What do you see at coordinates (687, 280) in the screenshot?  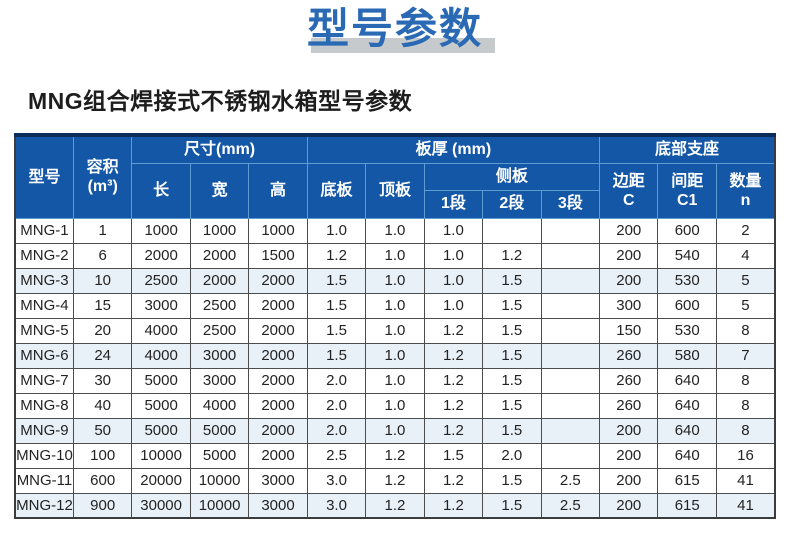 I see `cell-spacing_c1: 530` at bounding box center [687, 280].